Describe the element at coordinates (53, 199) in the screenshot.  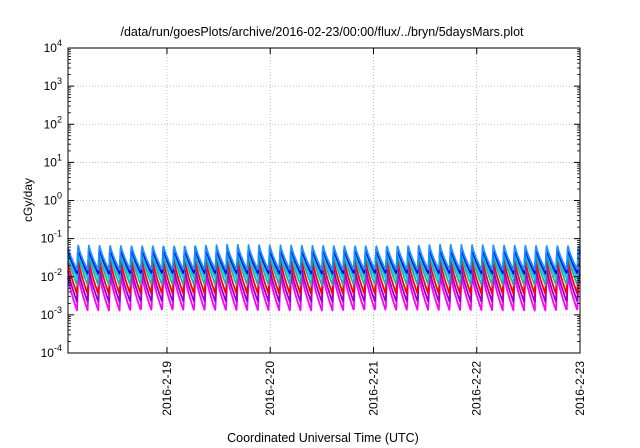
I see `y-tick-label: 10⁰` at that location.